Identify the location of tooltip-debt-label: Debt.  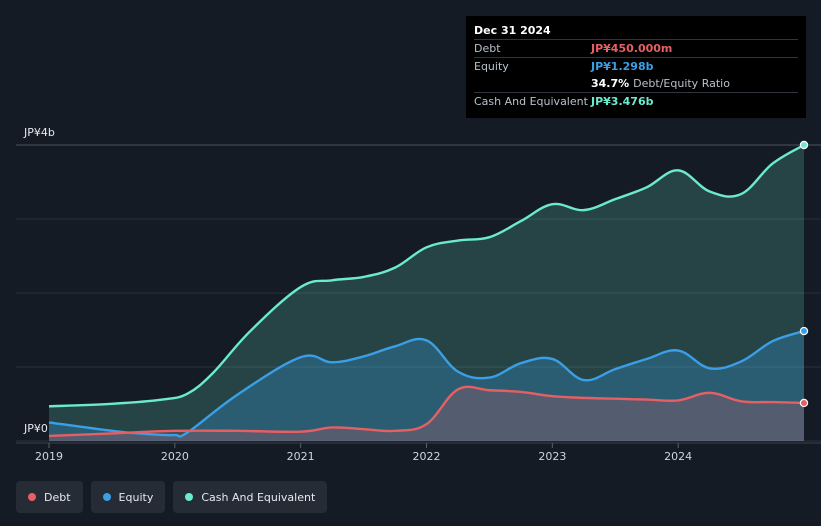
(487, 48).